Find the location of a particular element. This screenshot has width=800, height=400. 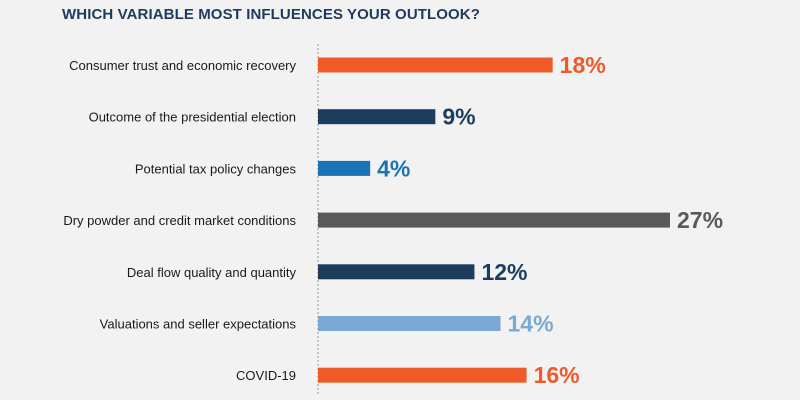

category-label: Dry powder and credit market conditions is located at coordinates (179, 220).